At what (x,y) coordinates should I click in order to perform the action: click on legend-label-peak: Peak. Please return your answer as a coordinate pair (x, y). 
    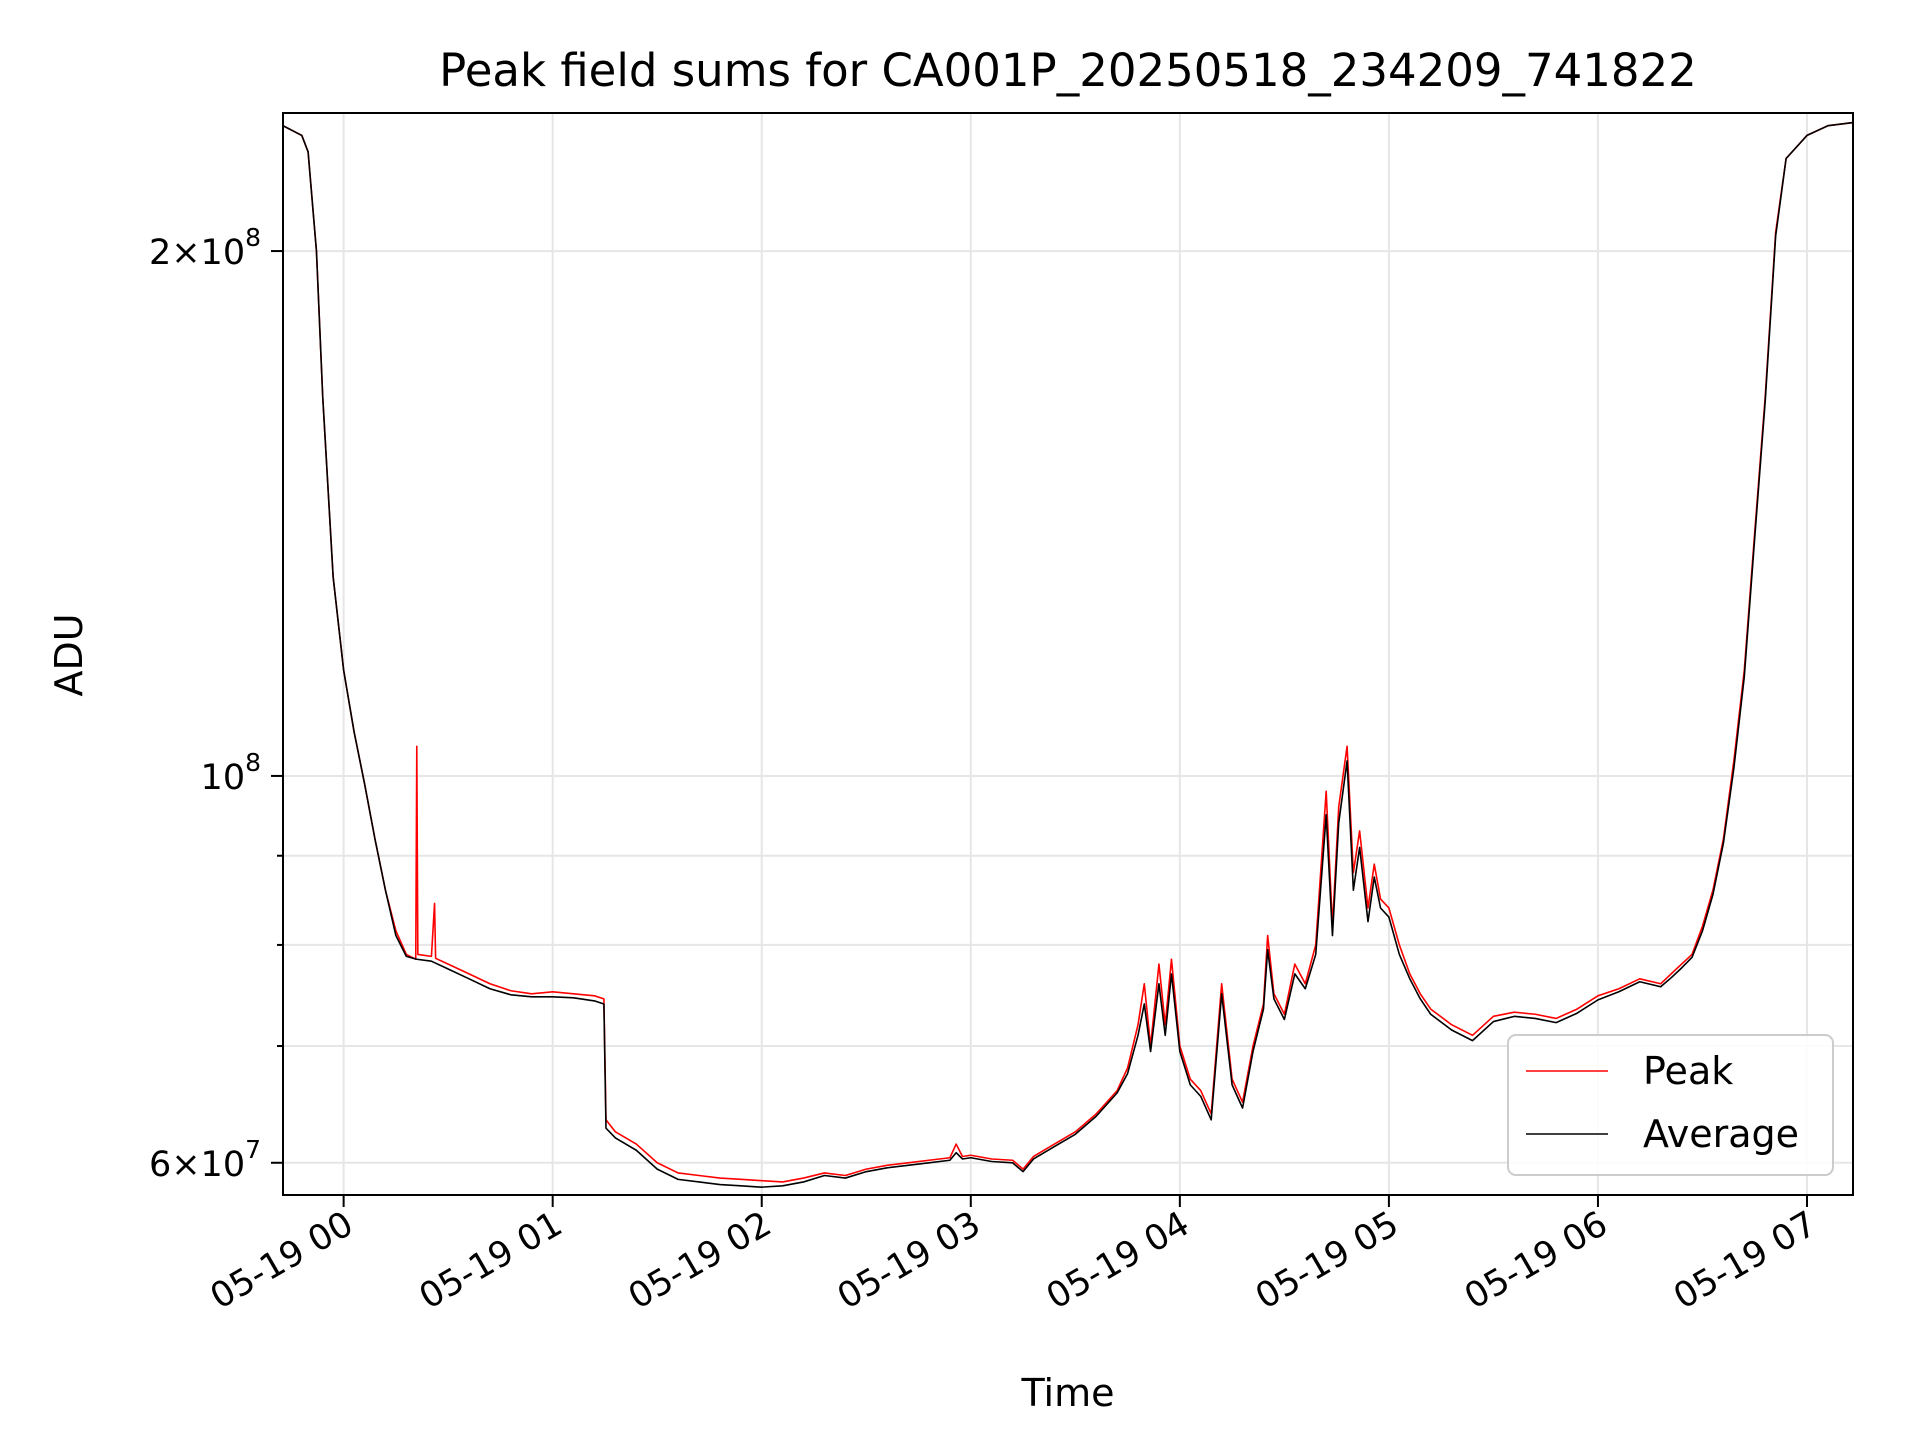
    Looking at the image, I should click on (1688, 1071).